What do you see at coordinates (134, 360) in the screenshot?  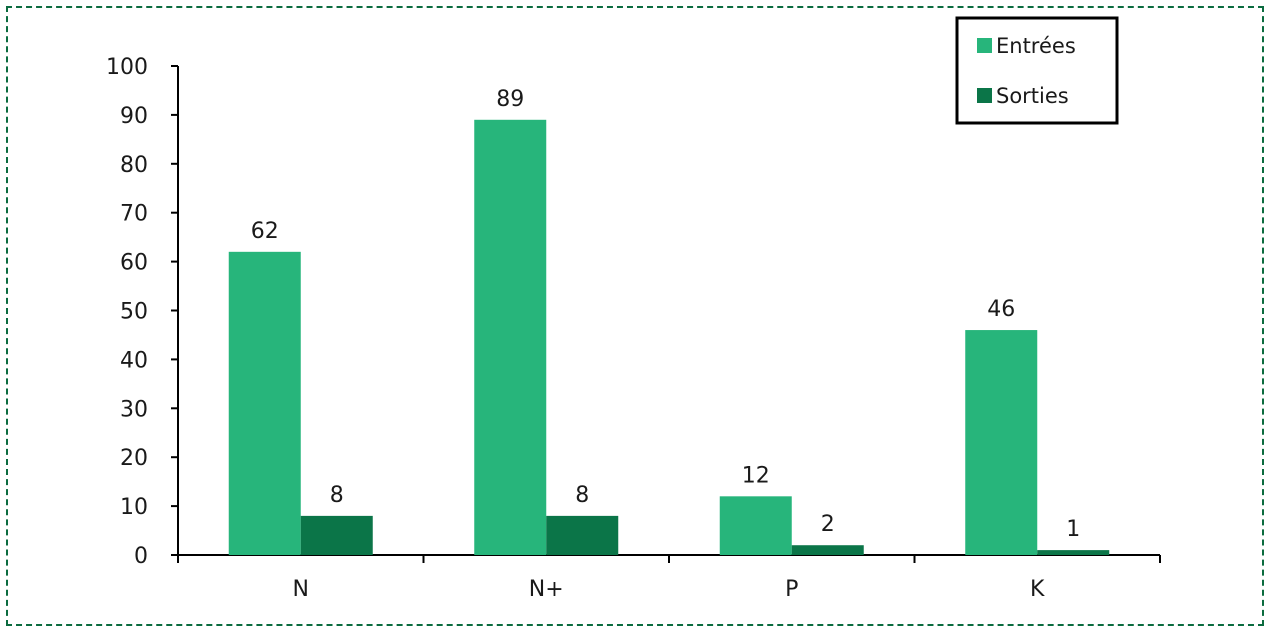 I see `y-tick-label: 40` at bounding box center [134, 360].